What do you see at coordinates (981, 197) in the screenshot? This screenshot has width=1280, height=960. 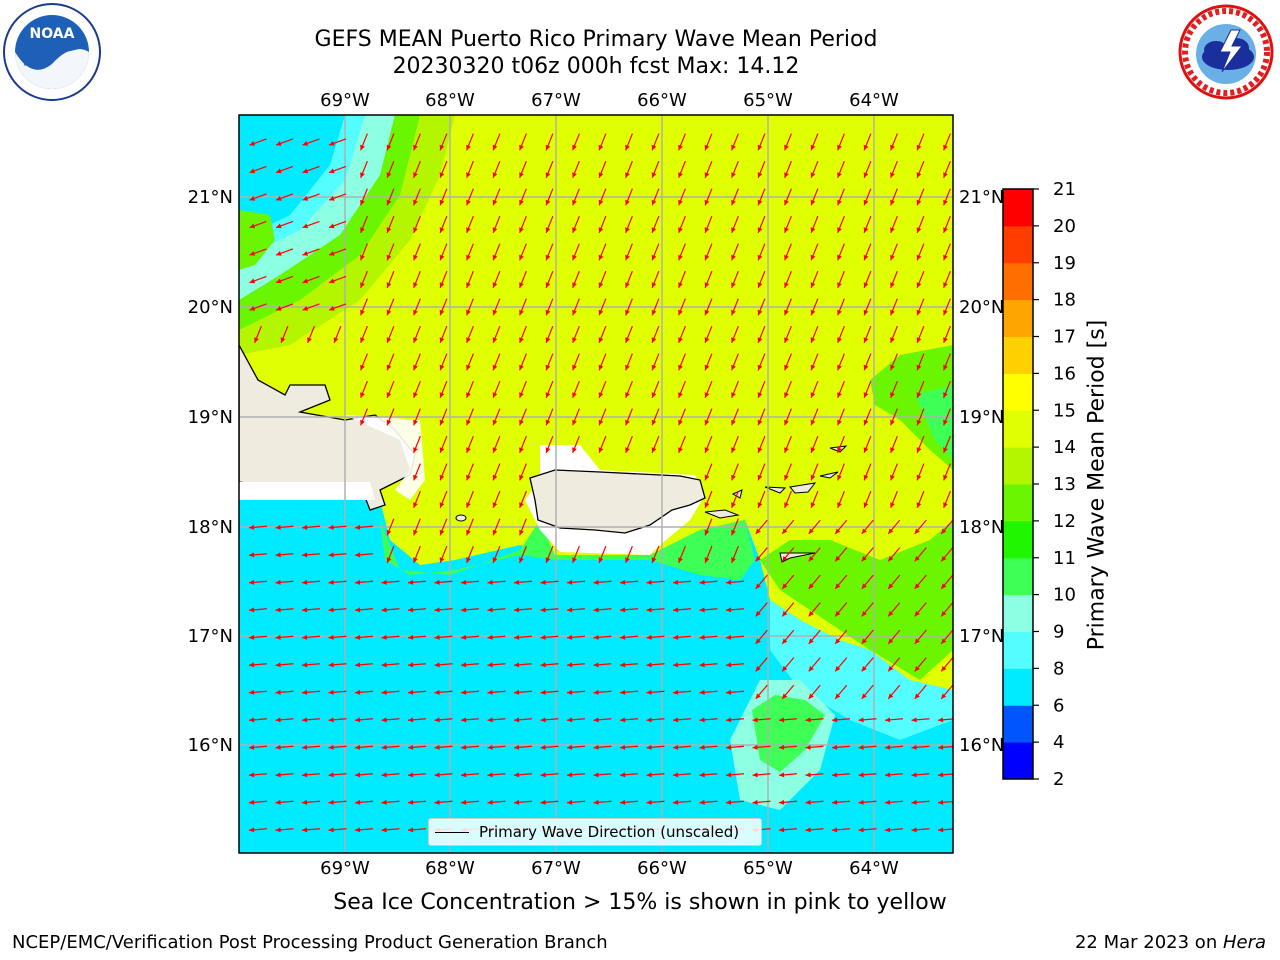 I see `lat-label-right: 21°N` at bounding box center [981, 197].